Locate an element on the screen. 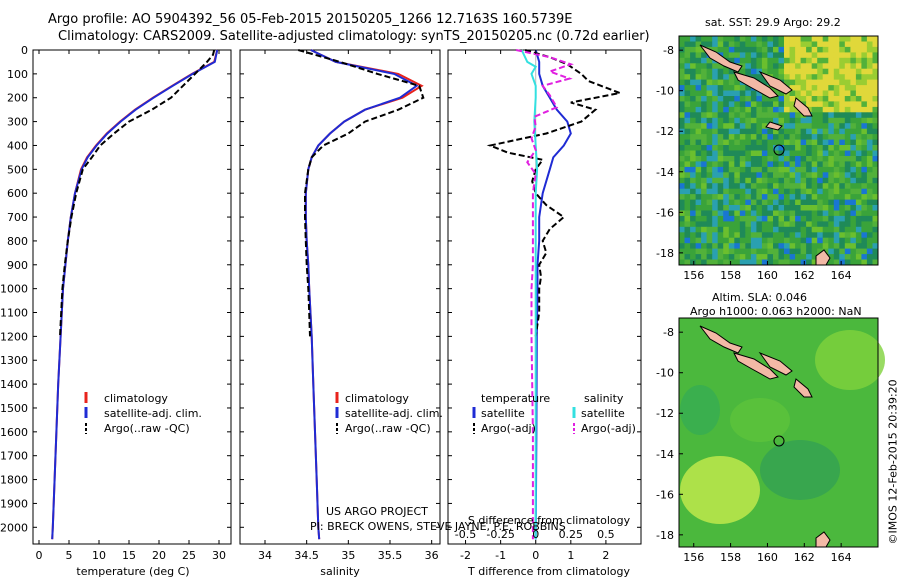 The image size is (900, 580). depth-tick-label: 0 is located at coordinates (24, 50).